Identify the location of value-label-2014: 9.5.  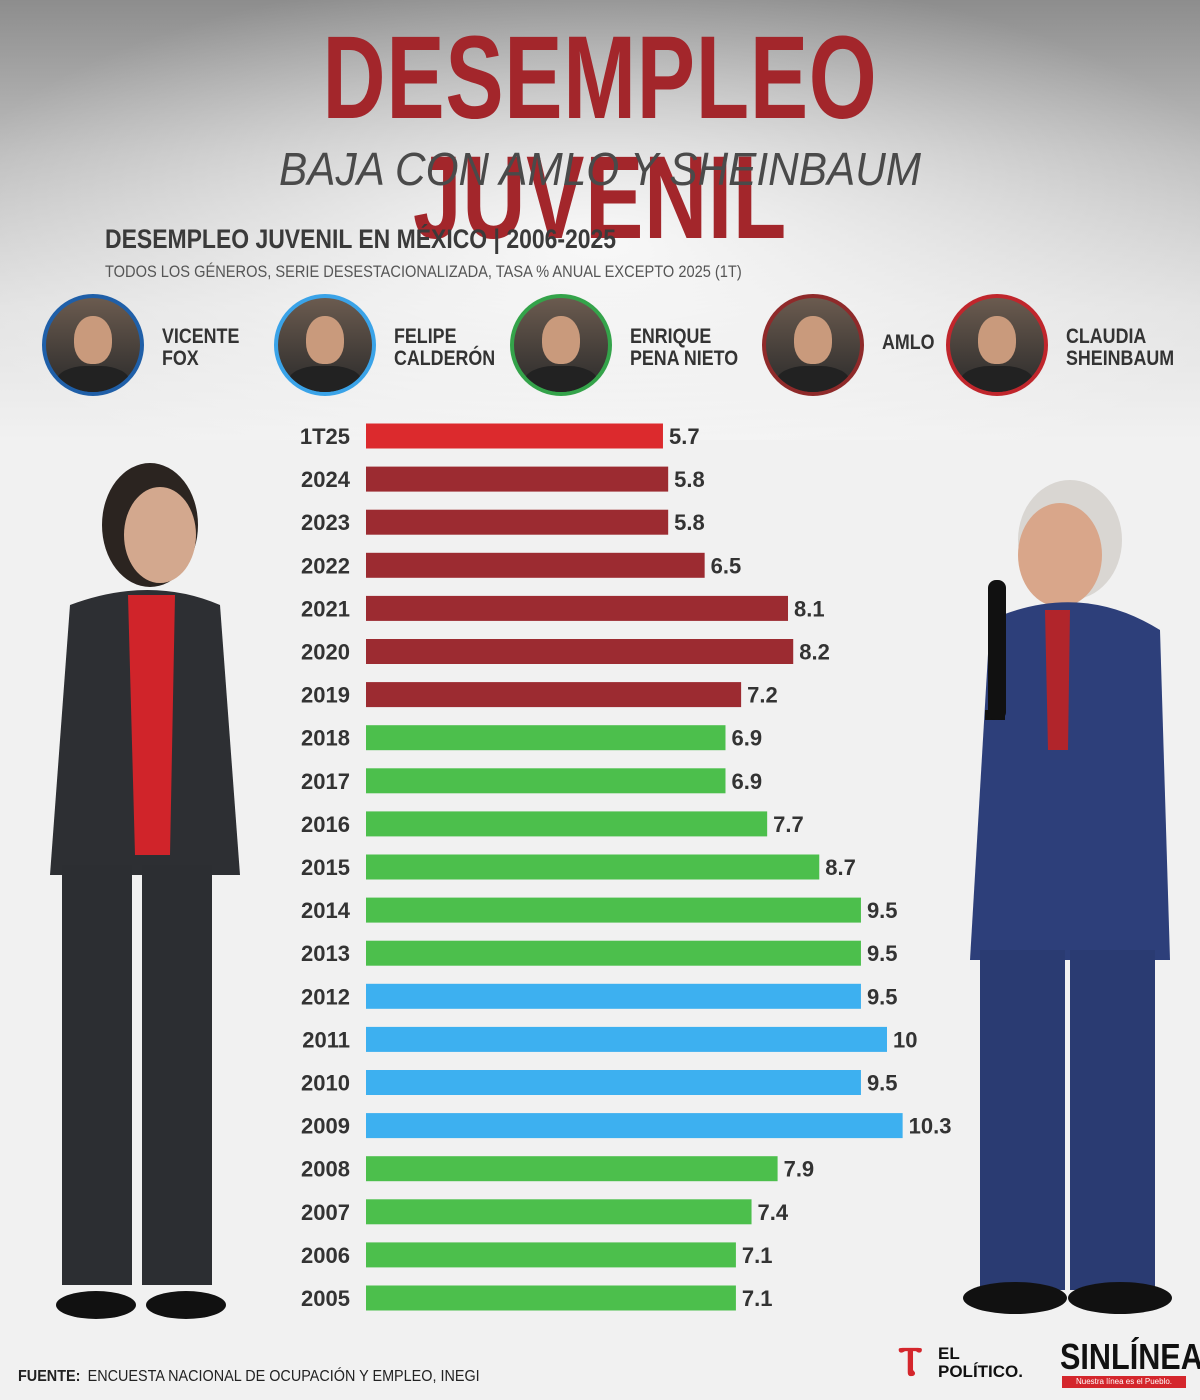
(882, 910).